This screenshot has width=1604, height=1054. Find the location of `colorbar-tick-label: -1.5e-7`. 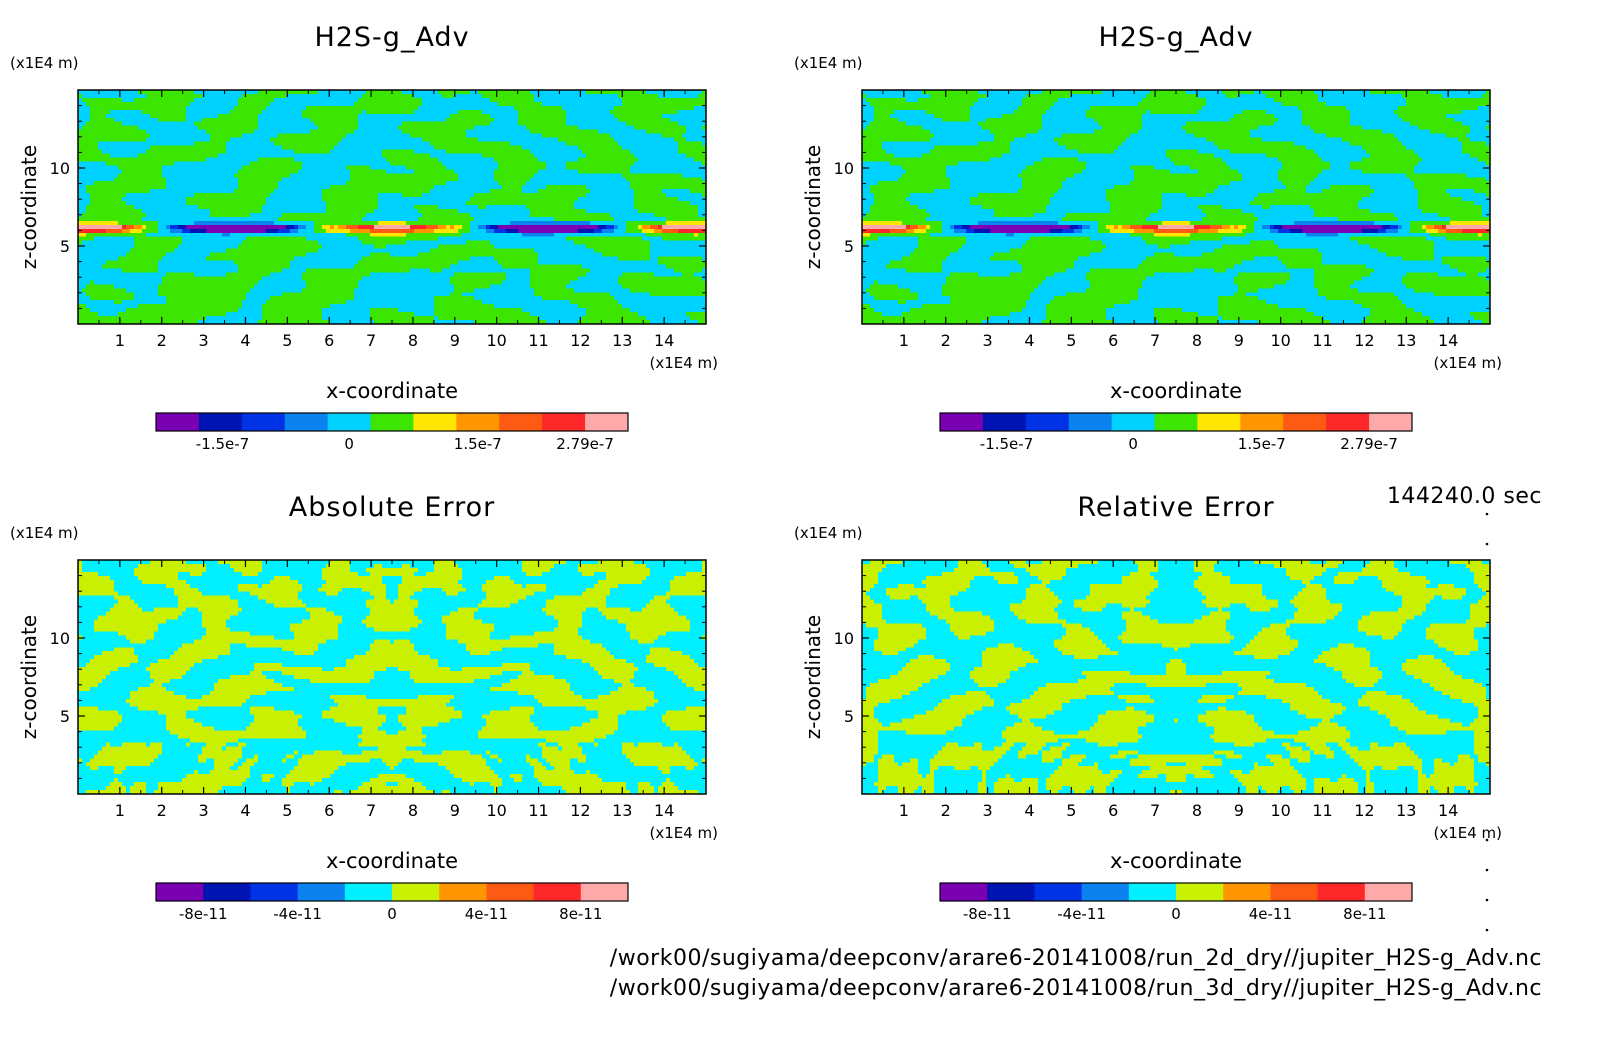

colorbar-tick-label: -1.5e-7 is located at coordinates (1006, 444).